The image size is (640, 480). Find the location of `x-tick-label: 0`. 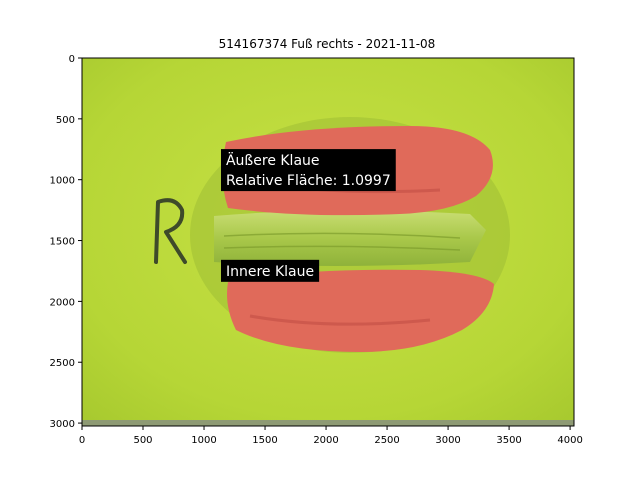

x-tick-label: 0 is located at coordinates (82, 440).